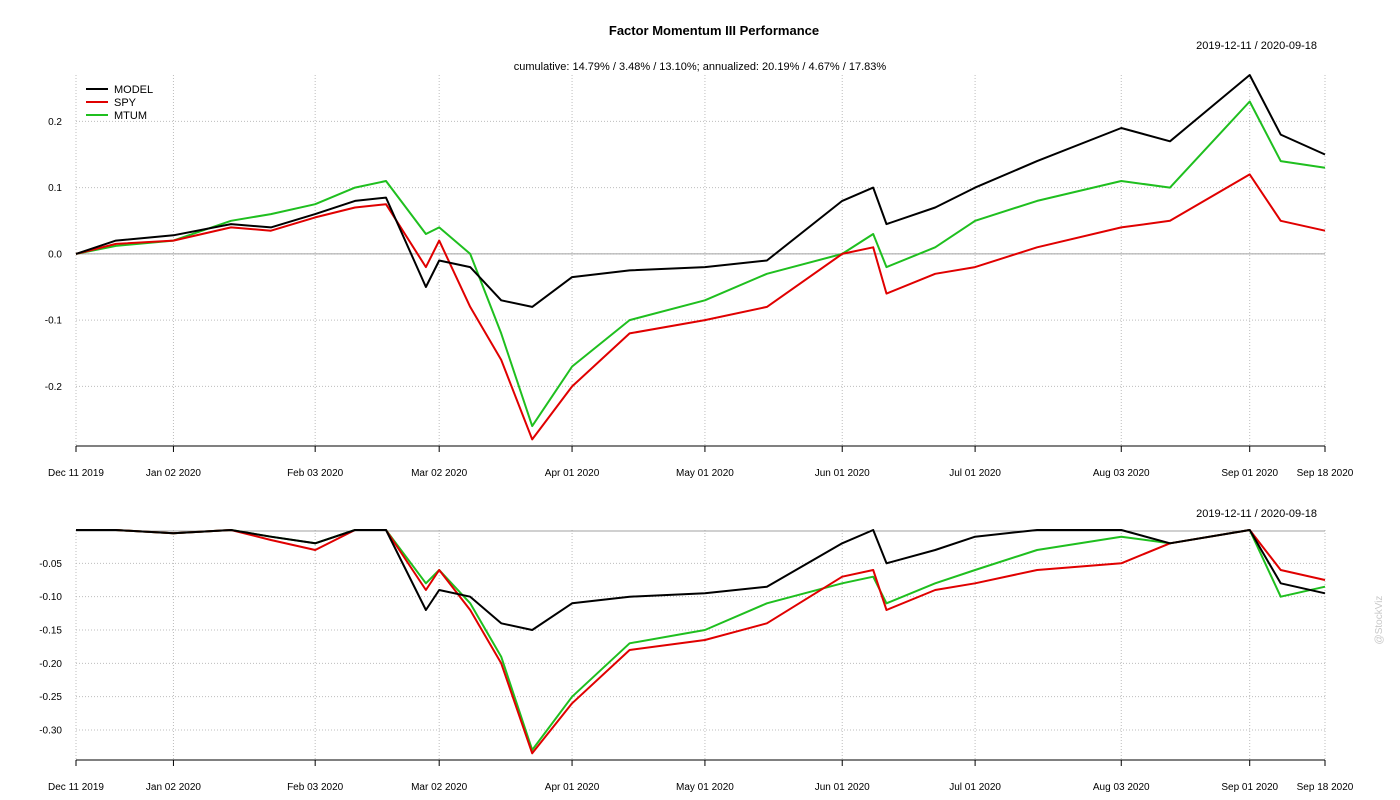  I want to click on legend-label-model: MODEL, so click(133, 90).